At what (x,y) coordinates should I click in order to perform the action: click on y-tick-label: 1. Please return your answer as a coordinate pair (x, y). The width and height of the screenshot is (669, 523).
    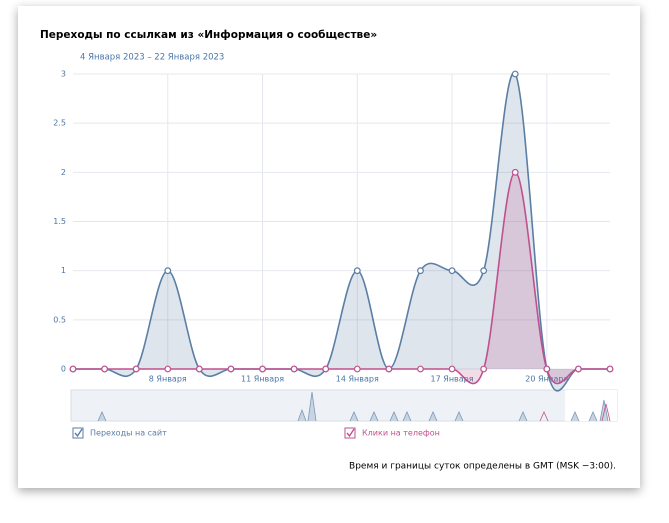
    Looking at the image, I should click on (63, 270).